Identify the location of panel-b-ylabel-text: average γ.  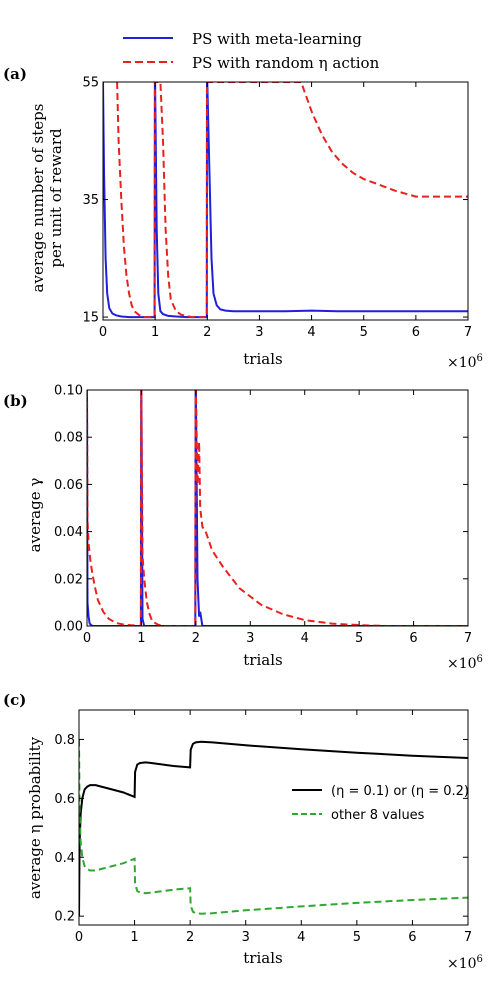
(35, 515).